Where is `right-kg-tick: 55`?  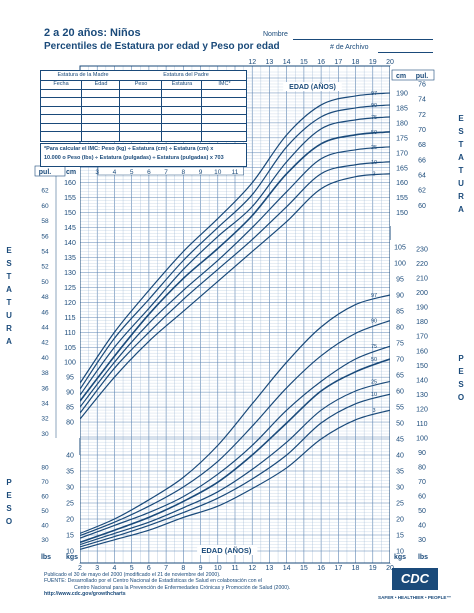
right-kg-tick: 55 is located at coordinates (400, 408).